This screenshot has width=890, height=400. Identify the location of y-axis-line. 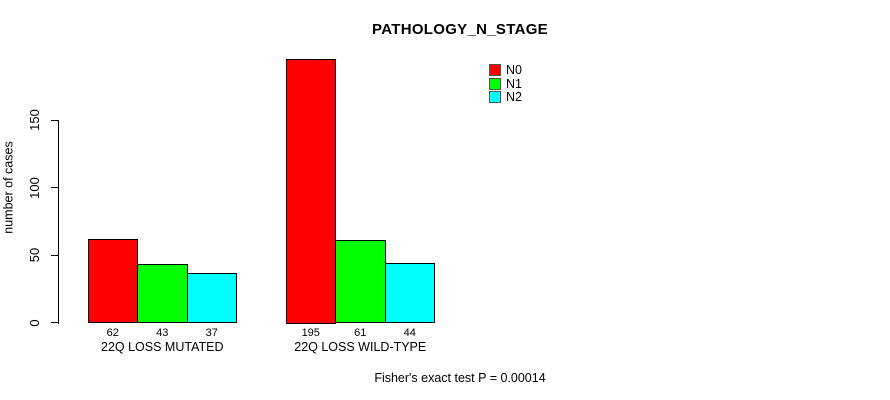
(58, 222).